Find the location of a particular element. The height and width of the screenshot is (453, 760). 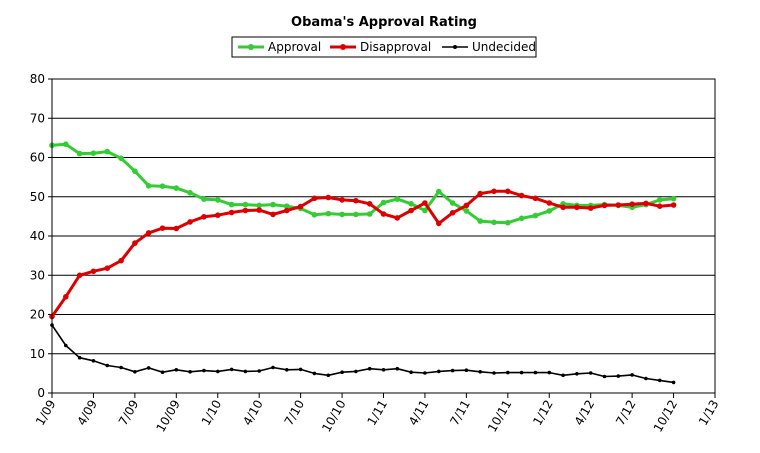

legend-disapproval-marker is located at coordinates (343, 47).